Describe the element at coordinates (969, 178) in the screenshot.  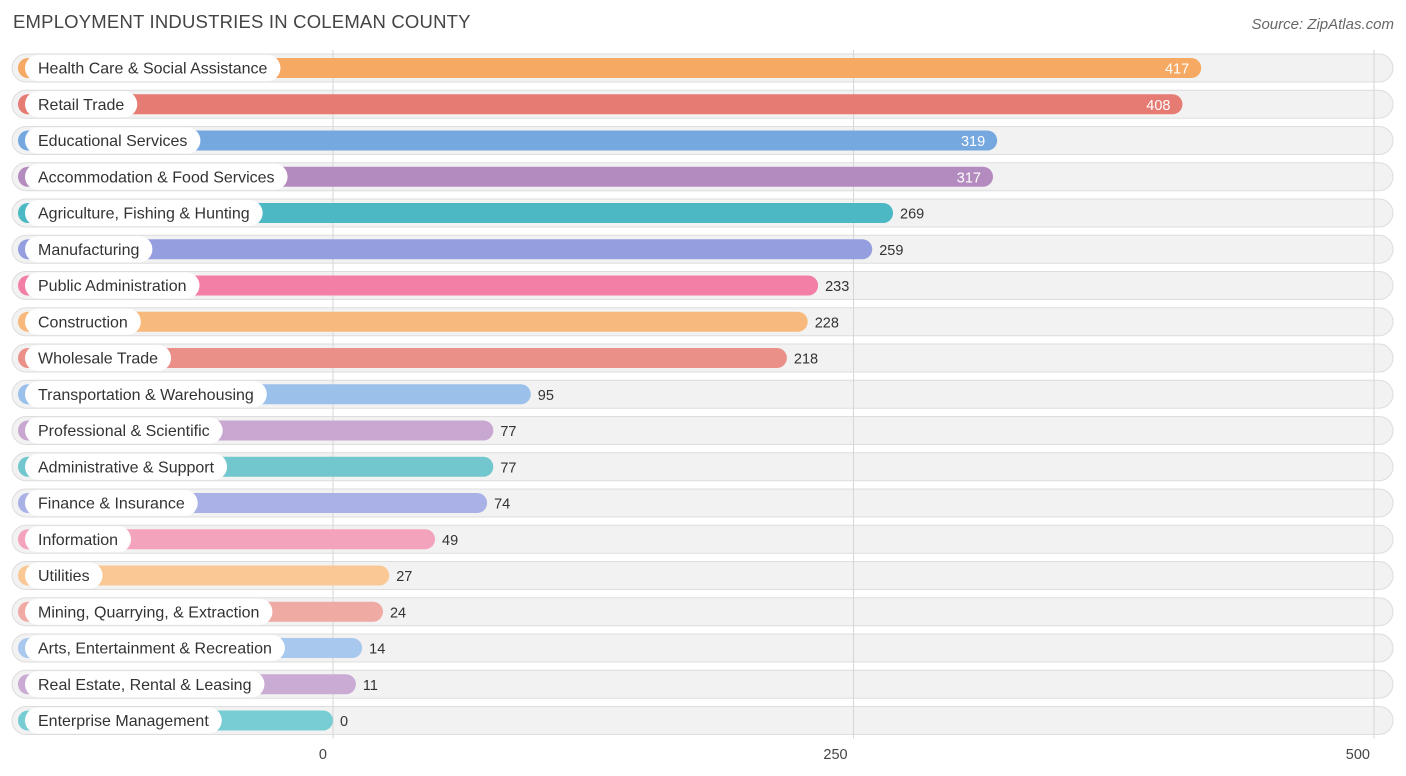
I see `value-label: 317` at that location.